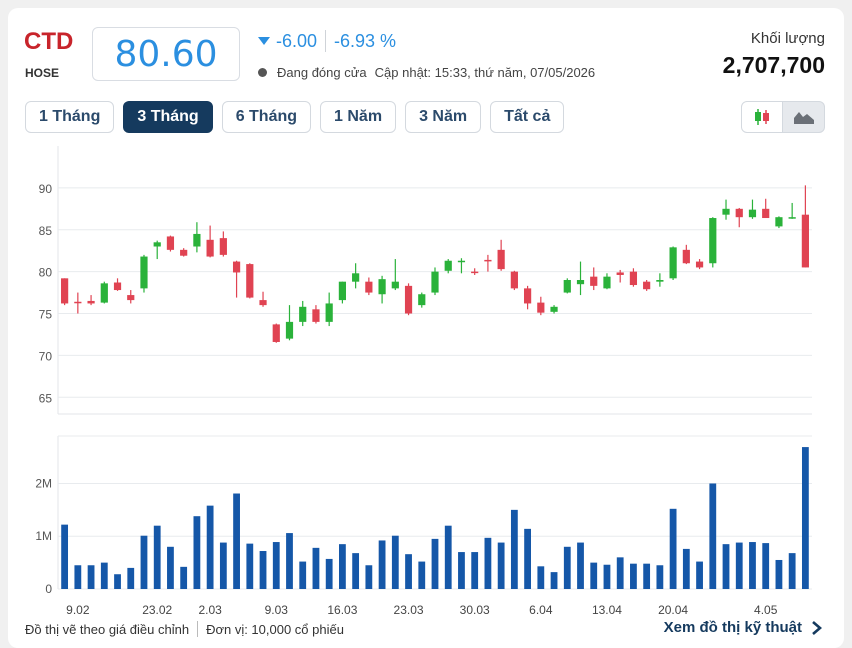 The height and width of the screenshot is (648, 852). What do you see at coordinates (210, 610) in the screenshot?
I see `date-tick-label: 2.03` at bounding box center [210, 610].